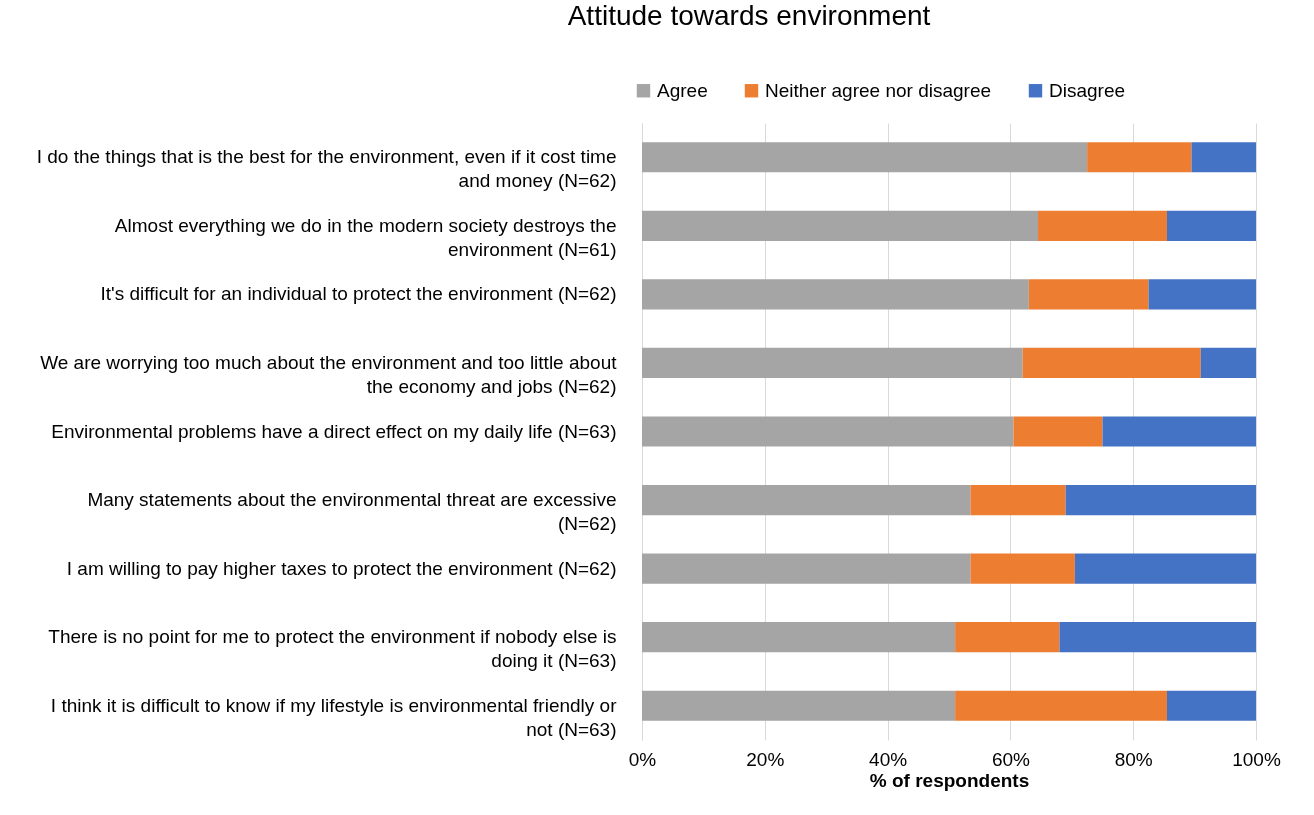 The height and width of the screenshot is (815, 1314). Describe the element at coordinates (326, 169) in the screenshot. I see `y-tick-label: I do the things that is the best for the environment, even if it cost time and money (N=62)` at that location.